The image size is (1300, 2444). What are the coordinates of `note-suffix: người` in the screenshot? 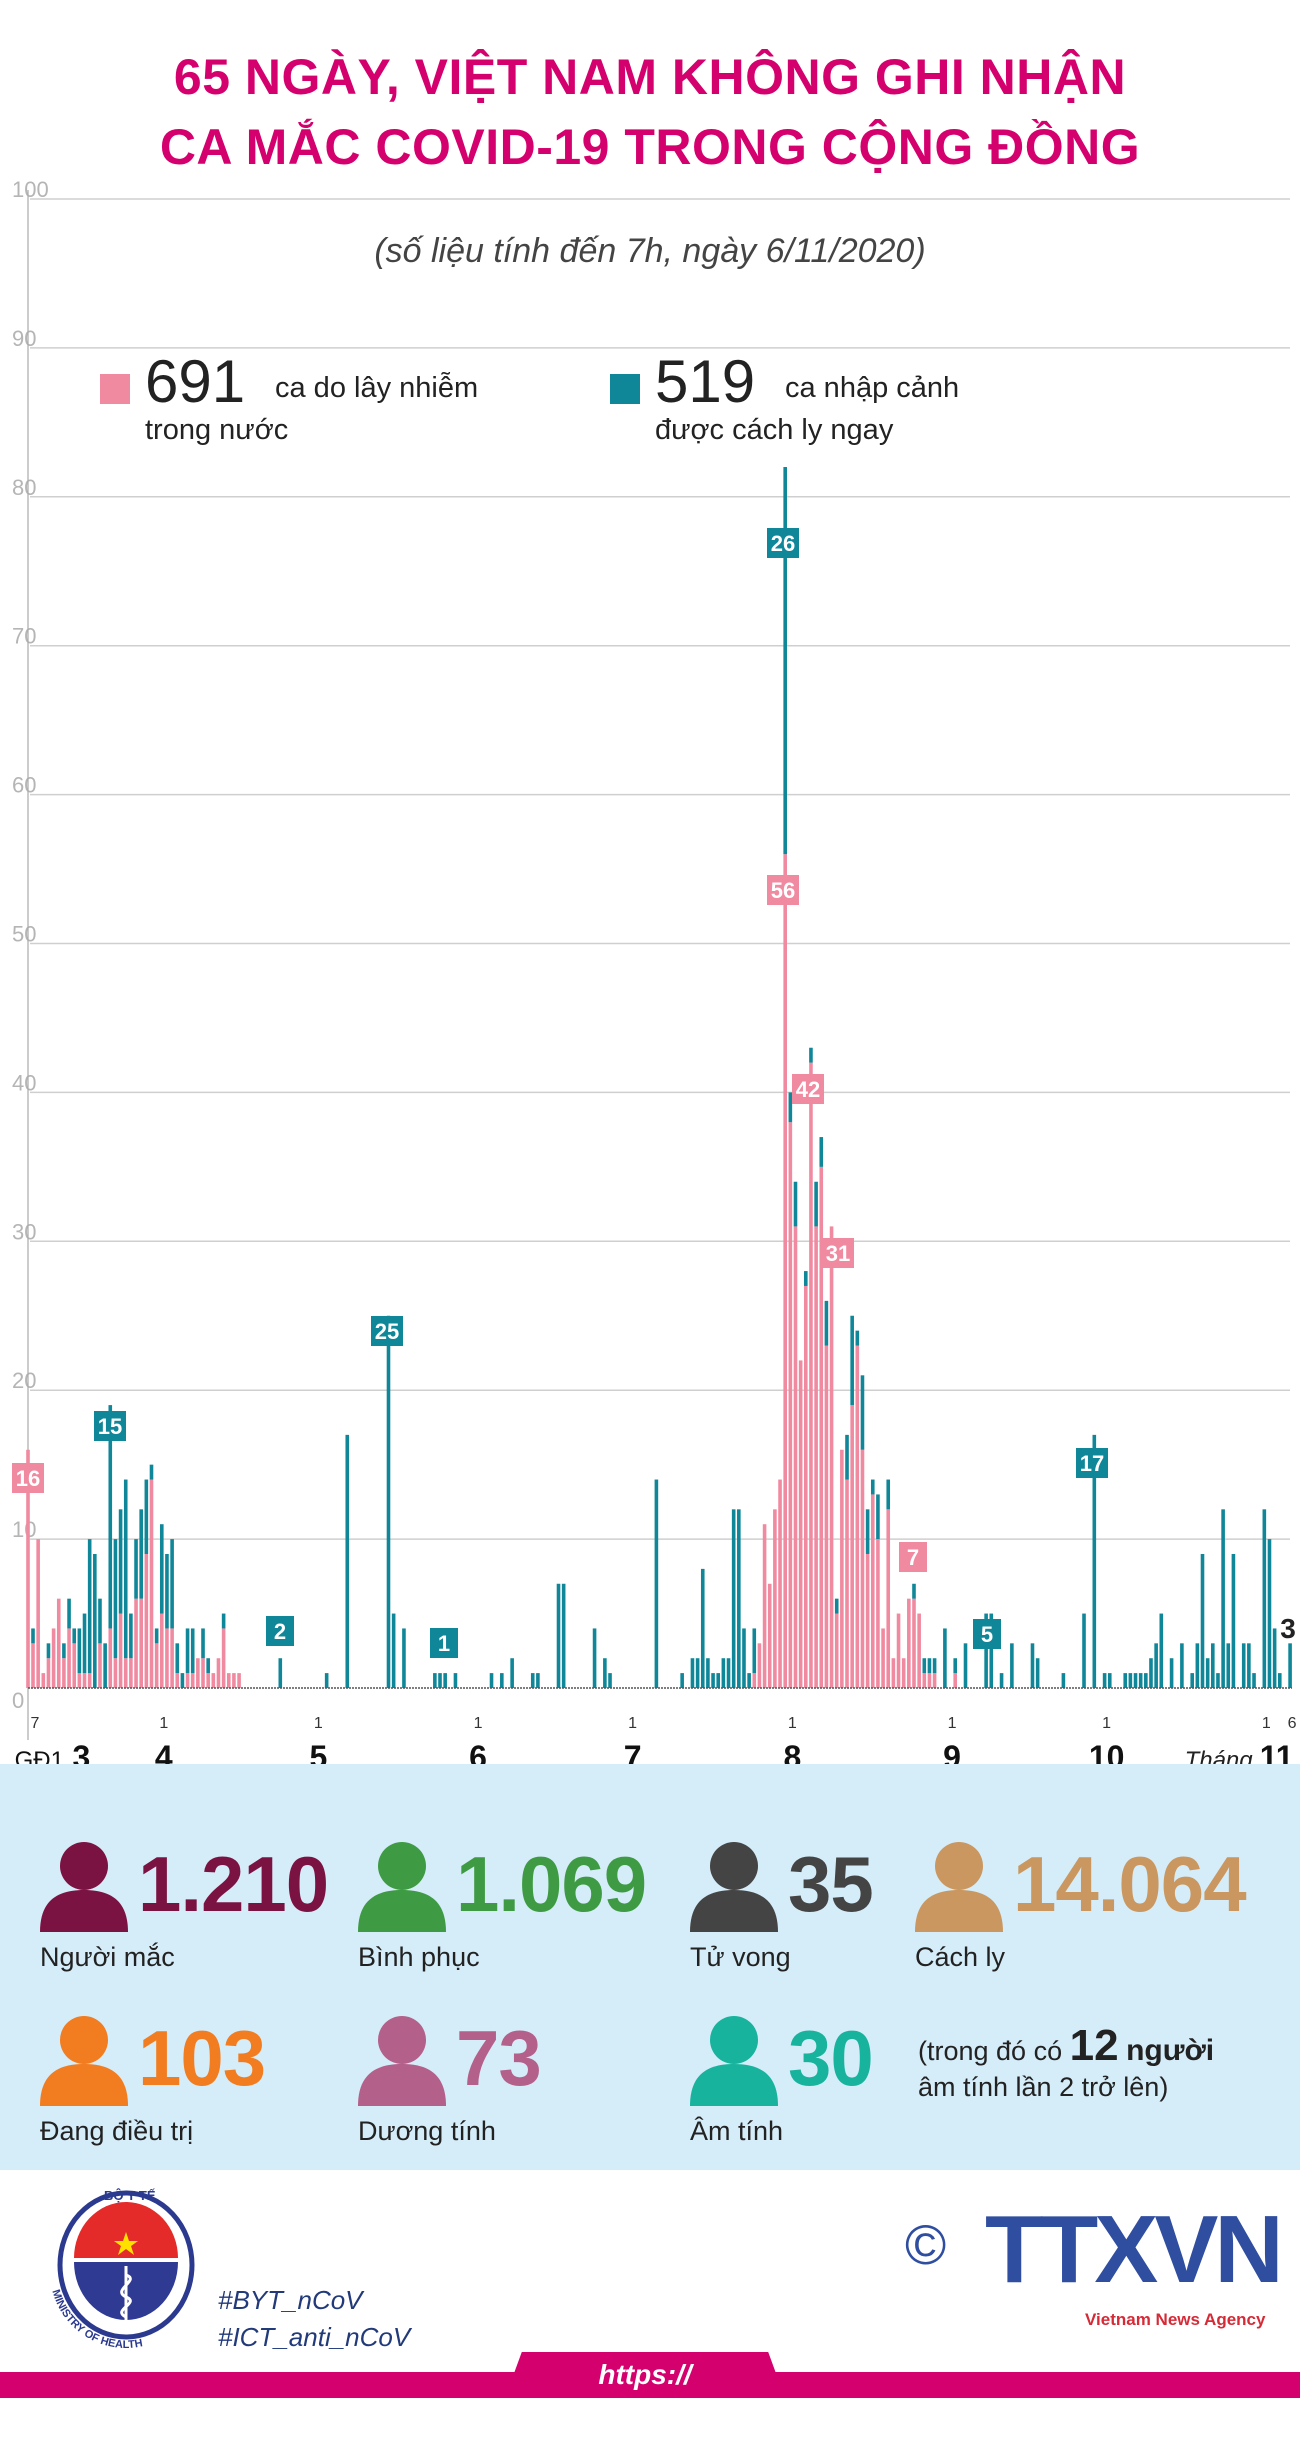 It's located at (1170, 2050).